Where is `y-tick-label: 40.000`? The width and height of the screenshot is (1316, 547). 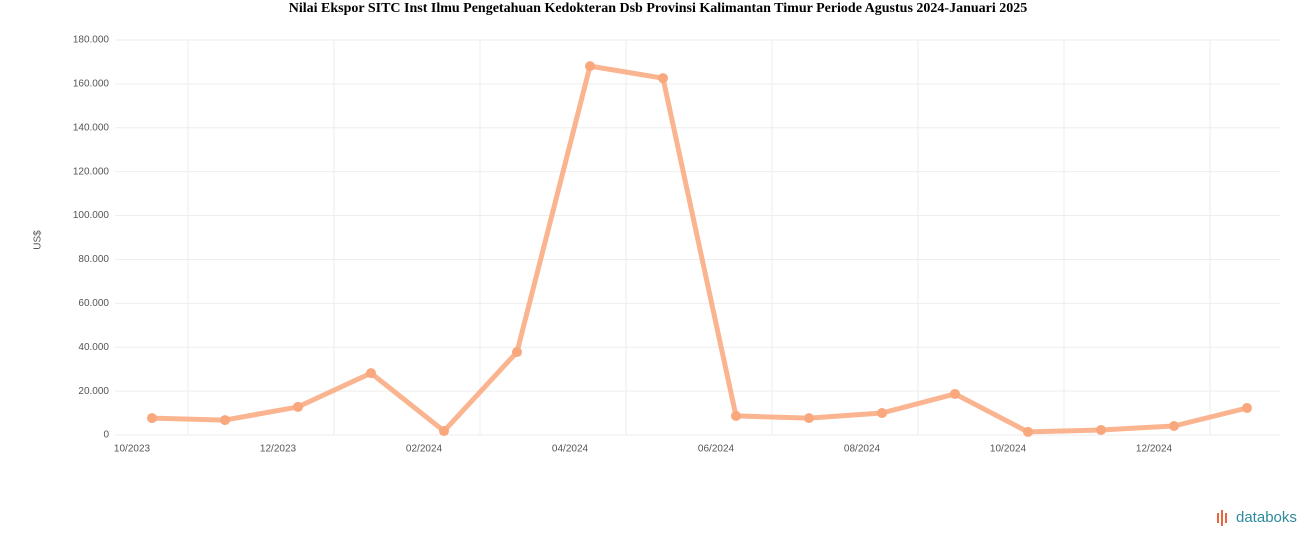 y-tick-label: 40.000 is located at coordinates (93, 347).